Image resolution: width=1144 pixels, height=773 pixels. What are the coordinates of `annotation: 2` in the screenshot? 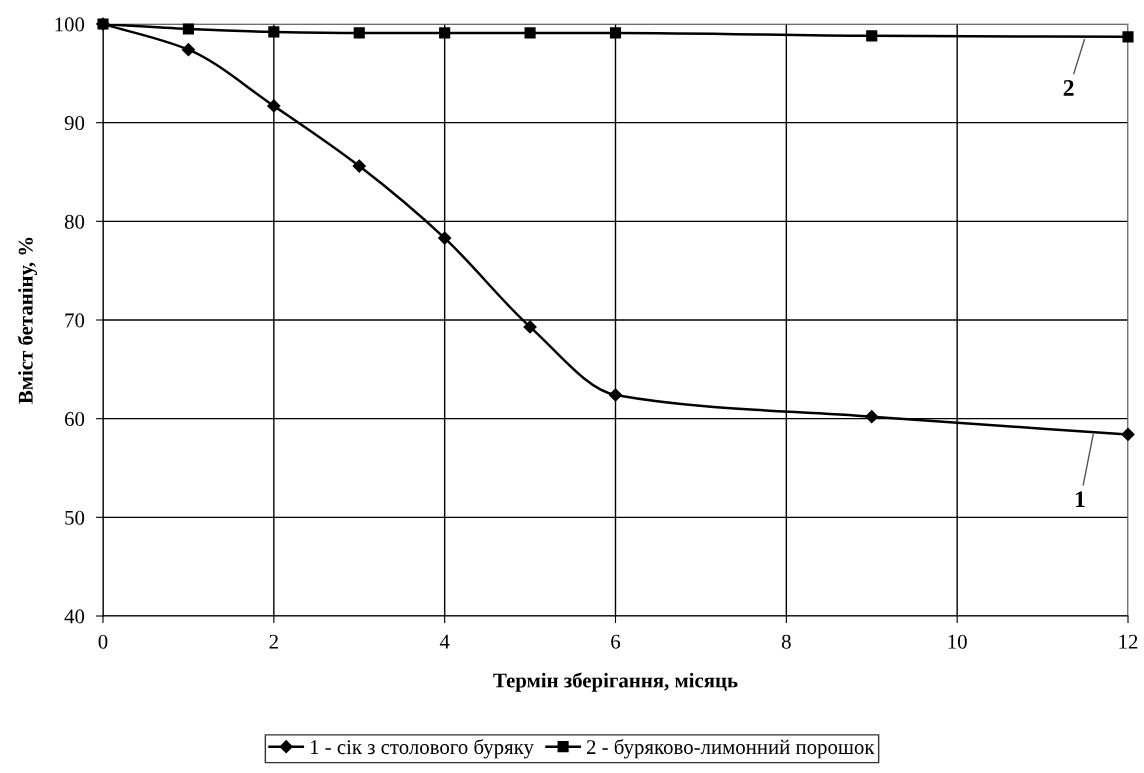 It's located at (1068, 88).